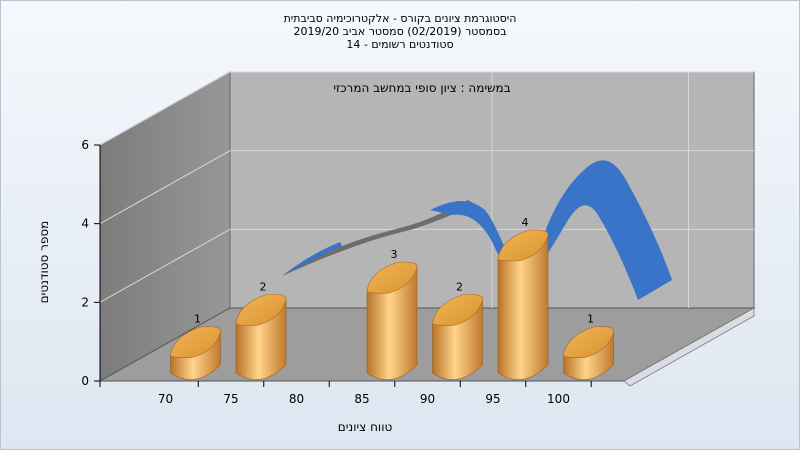  I want to click on bar-value-label-95: 4, so click(525, 222).